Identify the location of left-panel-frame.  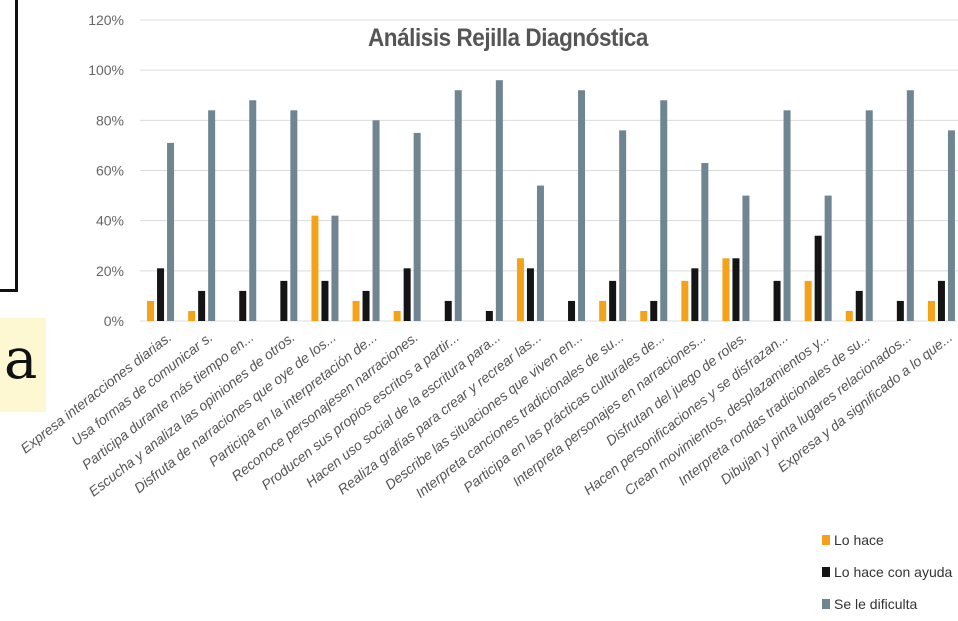
(9, 146).